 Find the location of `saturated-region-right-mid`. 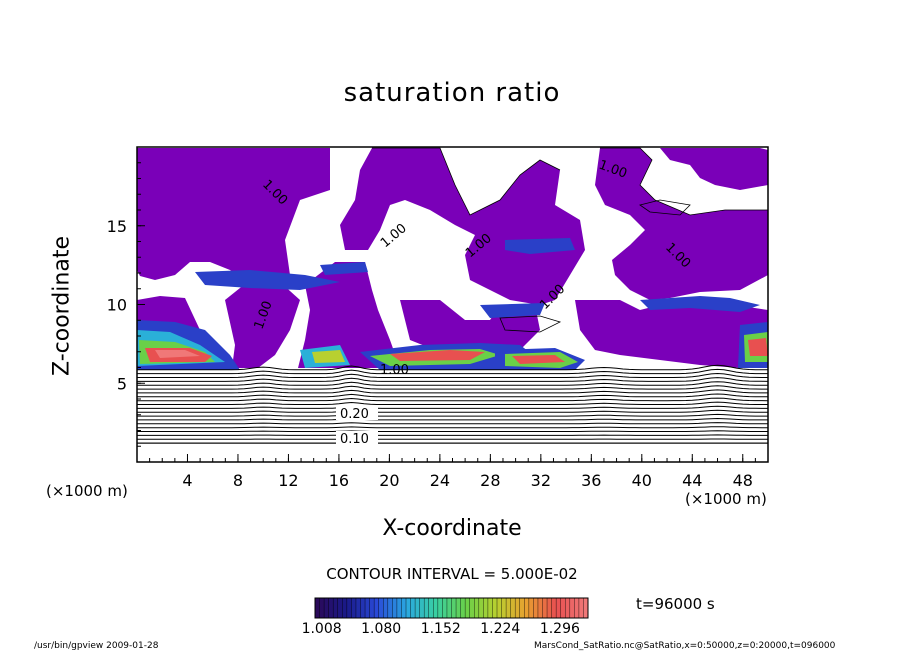

saturated-region-right-mid is located at coordinates (671, 334).